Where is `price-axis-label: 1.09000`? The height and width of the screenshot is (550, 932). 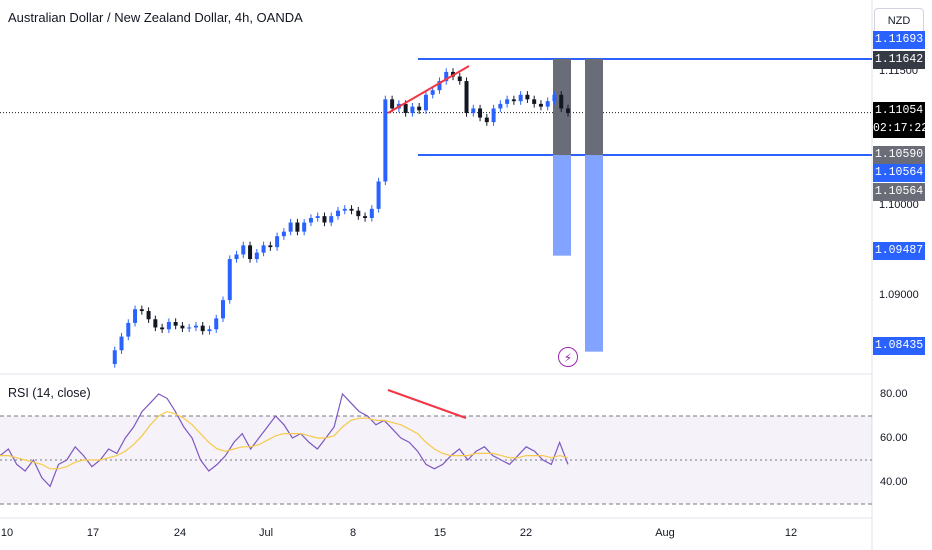
price-axis-label: 1.09000 is located at coordinates (899, 295).